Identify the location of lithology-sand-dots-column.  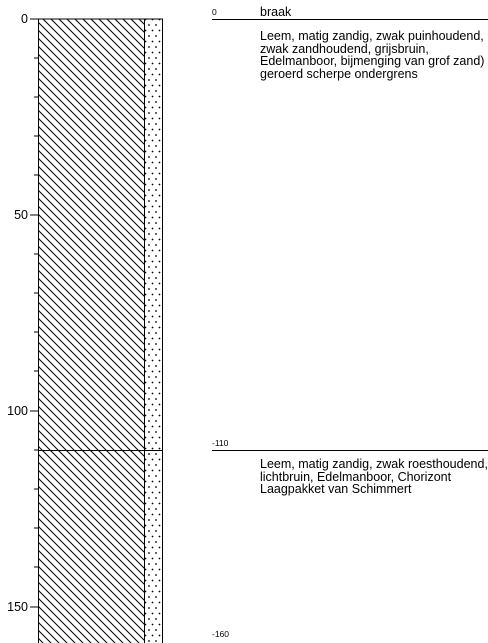
(153, 331).